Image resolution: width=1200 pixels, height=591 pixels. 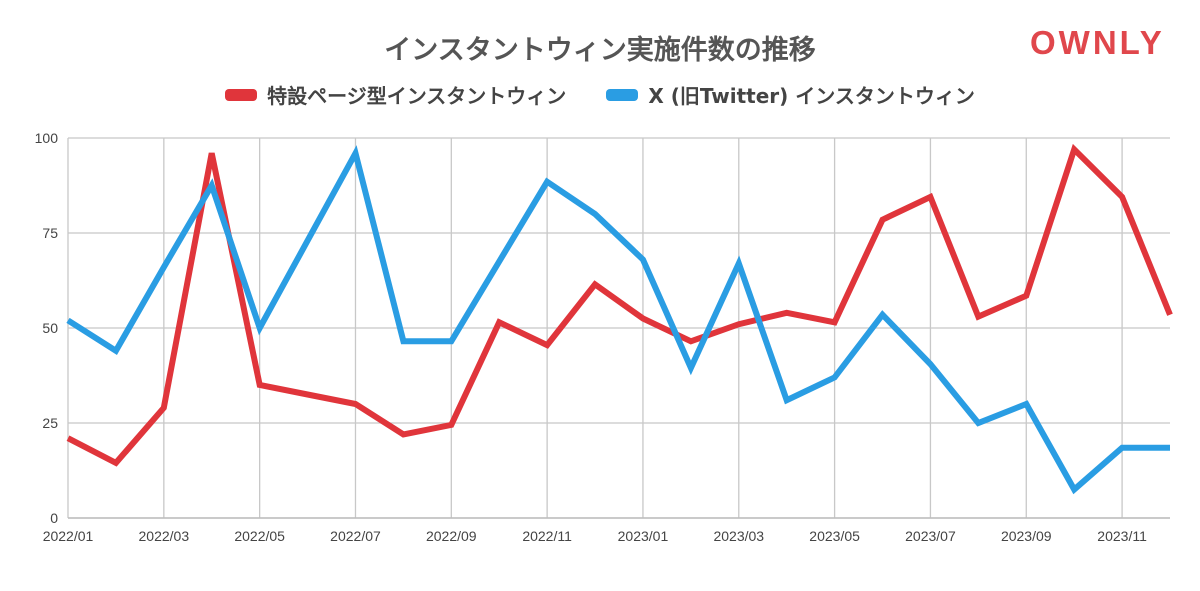 What do you see at coordinates (622, 94) in the screenshot?
I see `legend-swatch-x-twitter` at bounding box center [622, 94].